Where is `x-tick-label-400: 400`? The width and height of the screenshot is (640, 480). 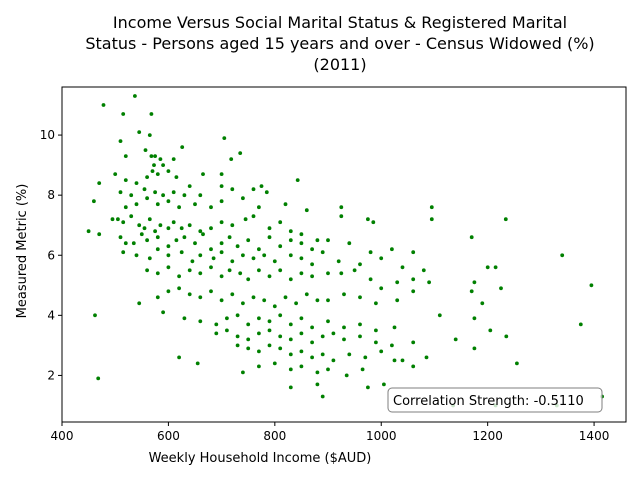 x-tick-label-400: 400 is located at coordinates (62, 436).